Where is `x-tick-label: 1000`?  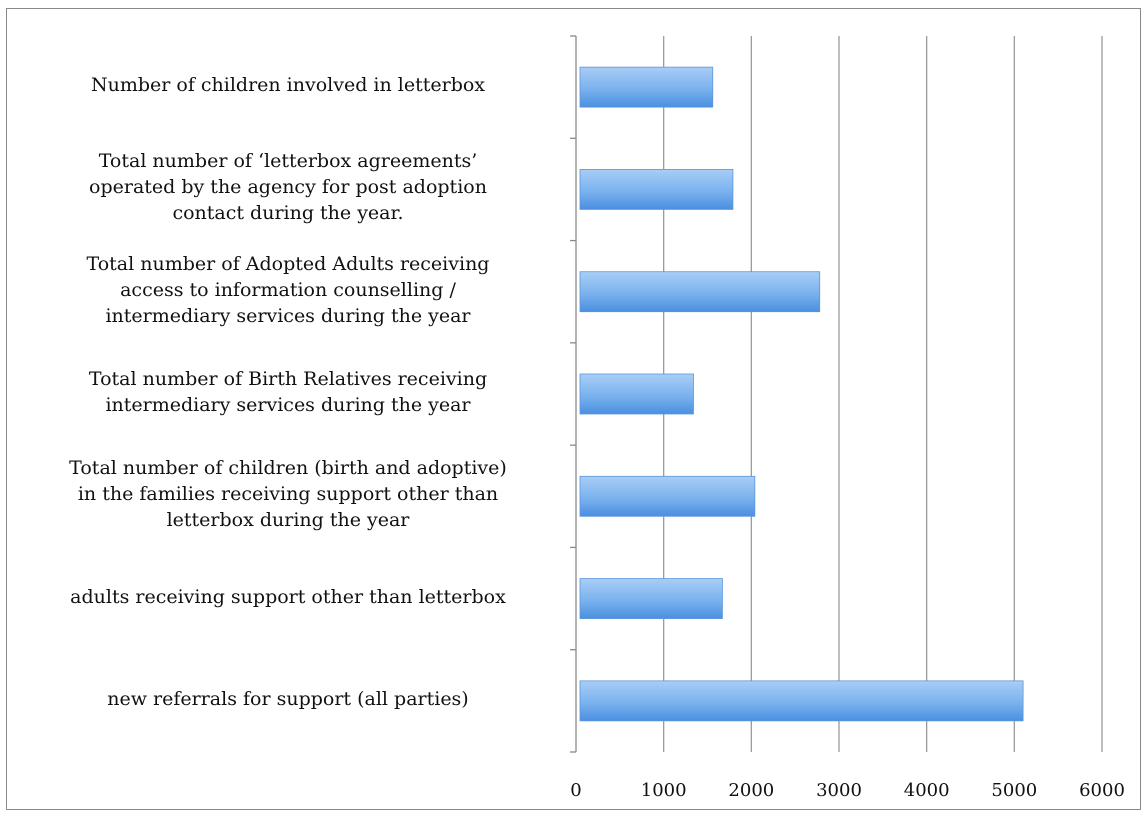 x-tick-label: 1000 is located at coordinates (664, 790).